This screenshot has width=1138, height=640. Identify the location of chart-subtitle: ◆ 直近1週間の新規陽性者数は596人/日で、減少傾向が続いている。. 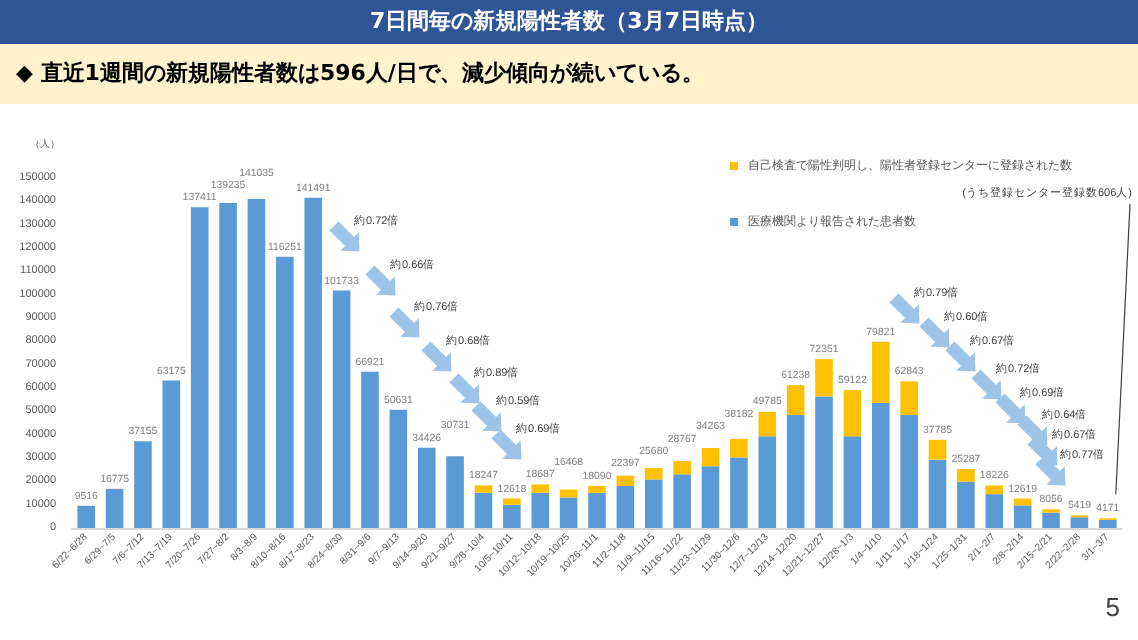
(569, 74).